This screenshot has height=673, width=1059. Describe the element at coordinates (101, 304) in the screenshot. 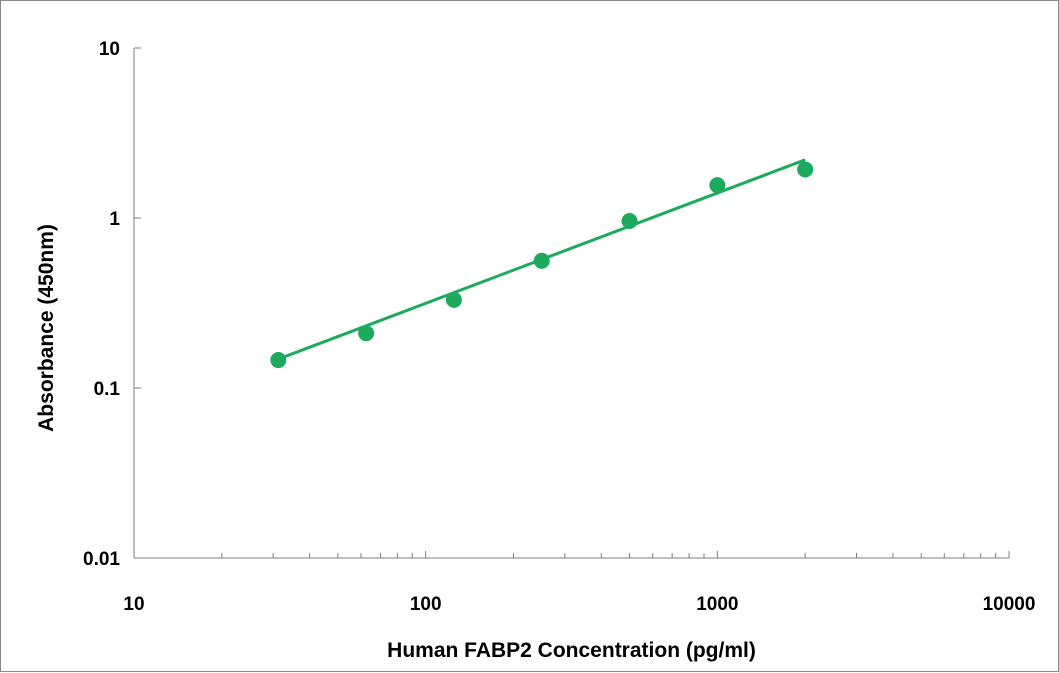

I see `y-tick-labels: 10 1 0.1 0.01` at that location.